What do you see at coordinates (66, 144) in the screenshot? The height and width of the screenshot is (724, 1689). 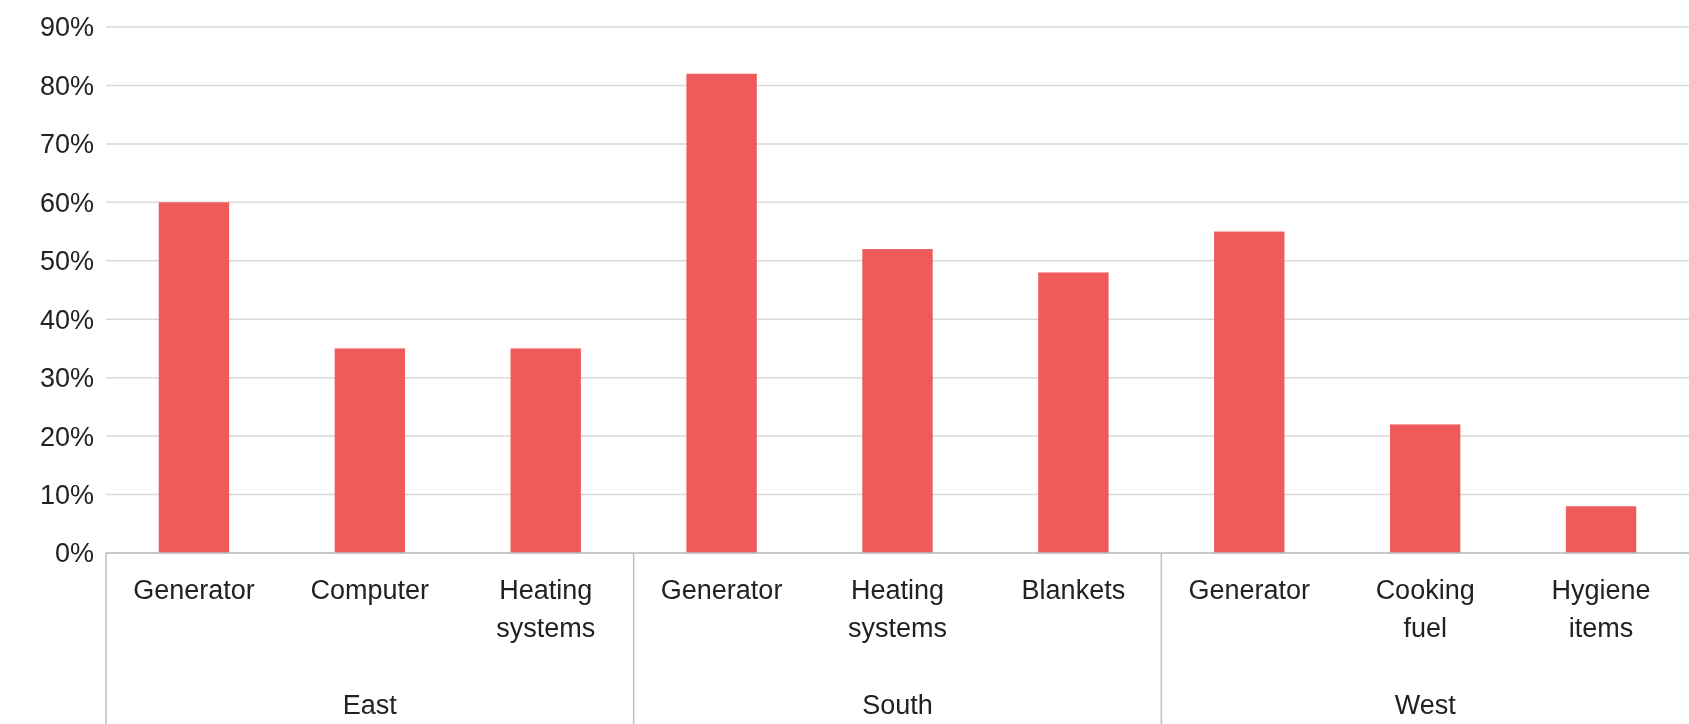 I see `y-tick-label: 70%` at bounding box center [66, 144].